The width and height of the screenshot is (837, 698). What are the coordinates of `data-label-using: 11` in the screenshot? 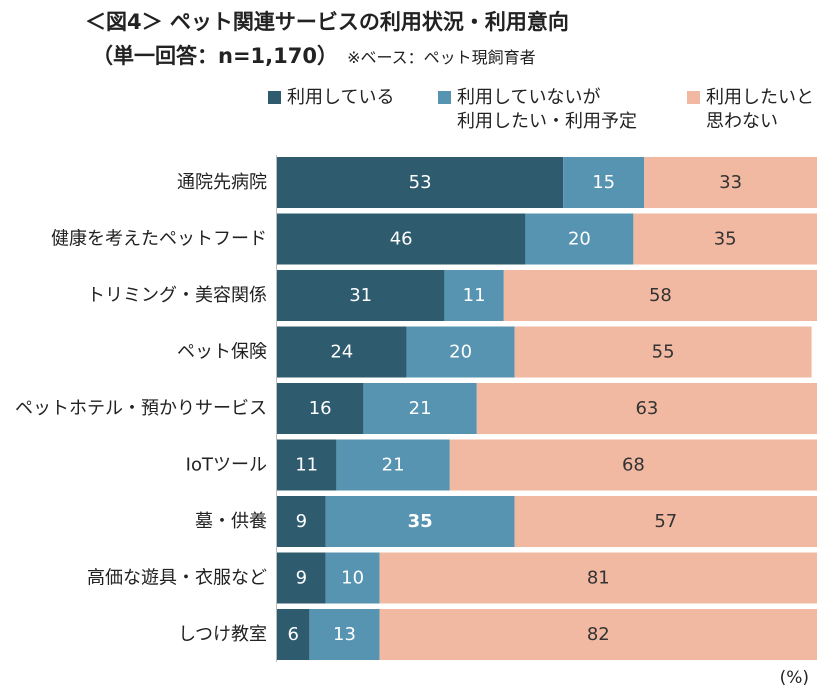 It's located at (306, 465).